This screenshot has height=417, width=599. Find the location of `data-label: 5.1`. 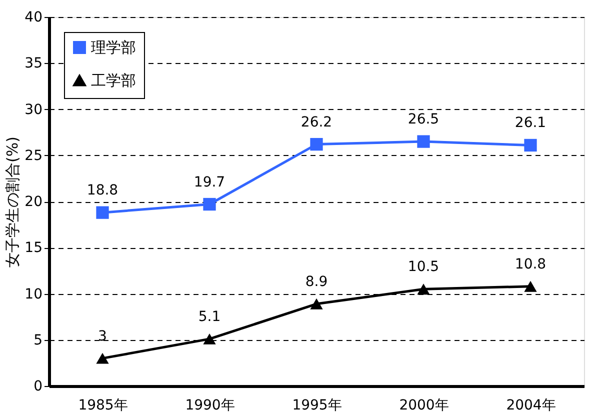

data-label: 5.1 is located at coordinates (209, 316).